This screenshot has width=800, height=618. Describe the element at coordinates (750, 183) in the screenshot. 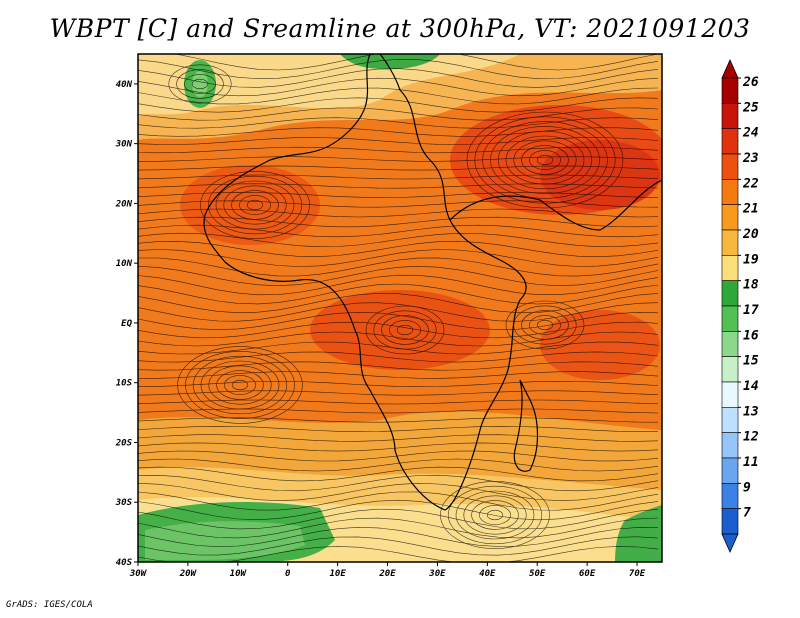

I see `colorbar-label: 22` at that location.